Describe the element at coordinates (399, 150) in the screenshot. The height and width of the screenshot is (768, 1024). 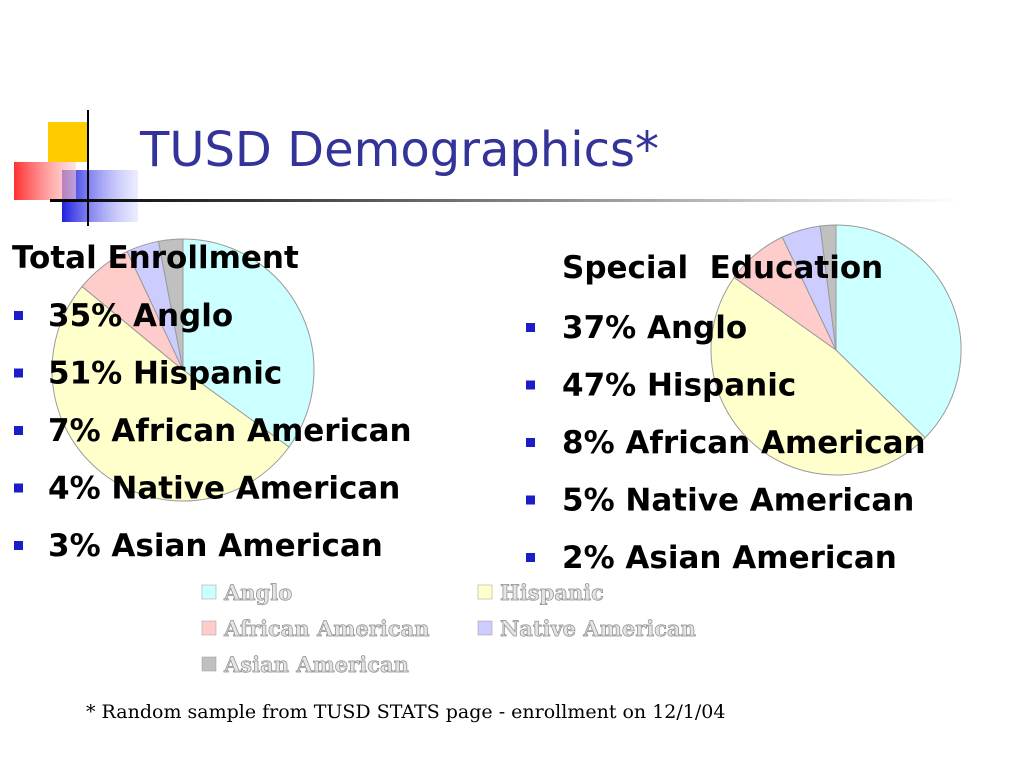
I see `slide-title: TUSD Demographics*` at that location.